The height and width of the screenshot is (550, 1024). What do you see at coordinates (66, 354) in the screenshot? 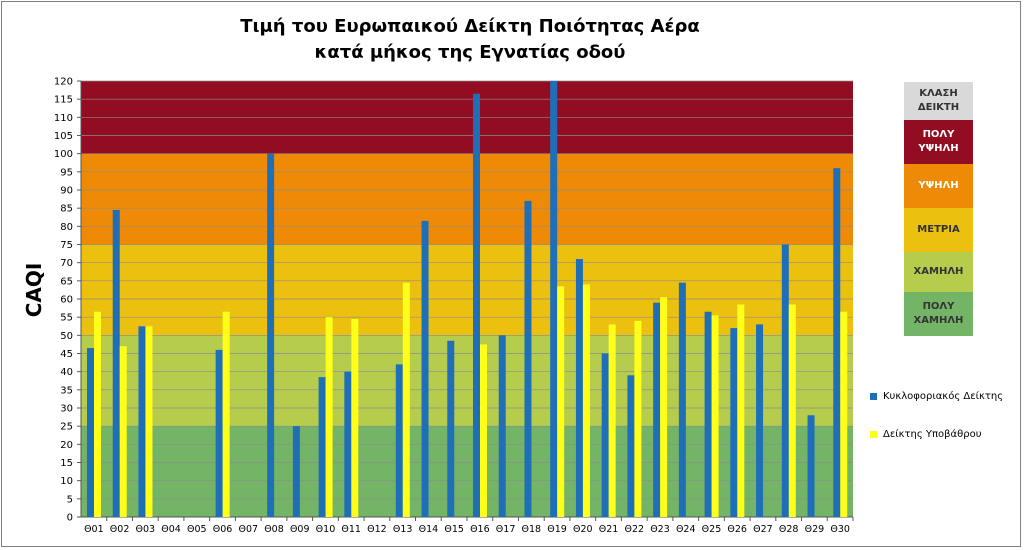
I see `y-tick-label: 45` at bounding box center [66, 354].